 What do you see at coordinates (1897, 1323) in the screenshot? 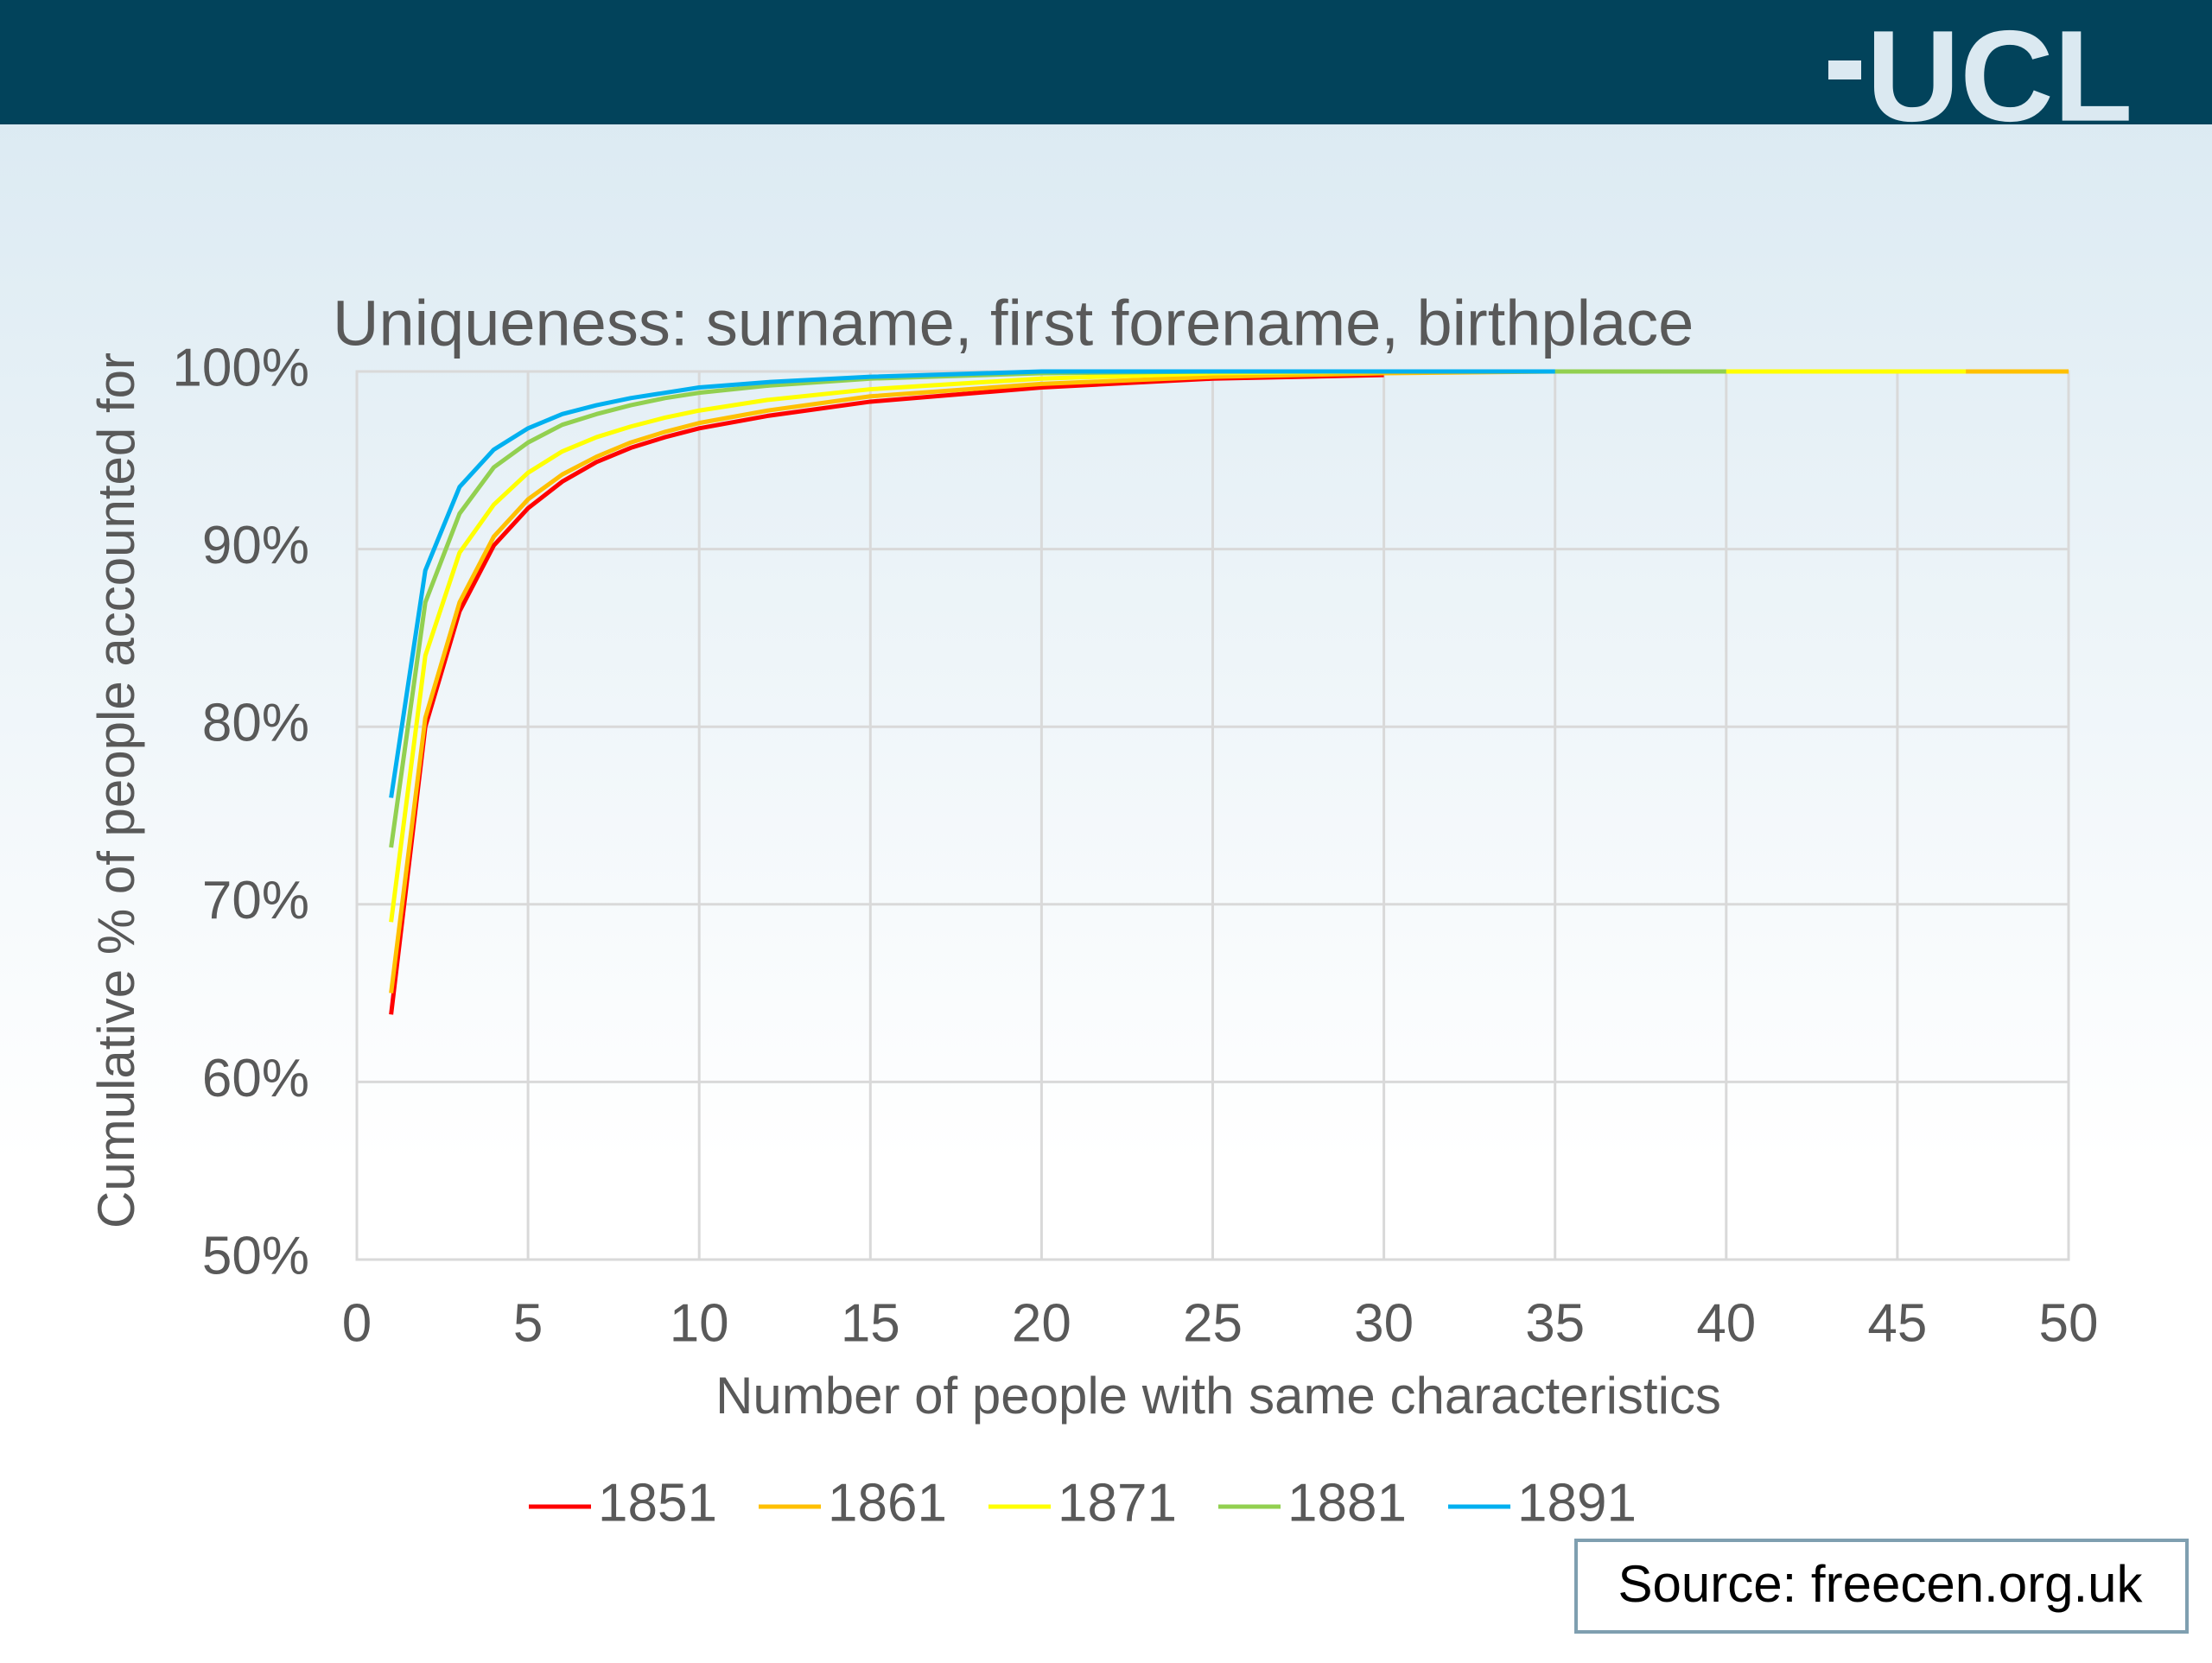
I see `x-tick-label: 45` at bounding box center [1897, 1323].